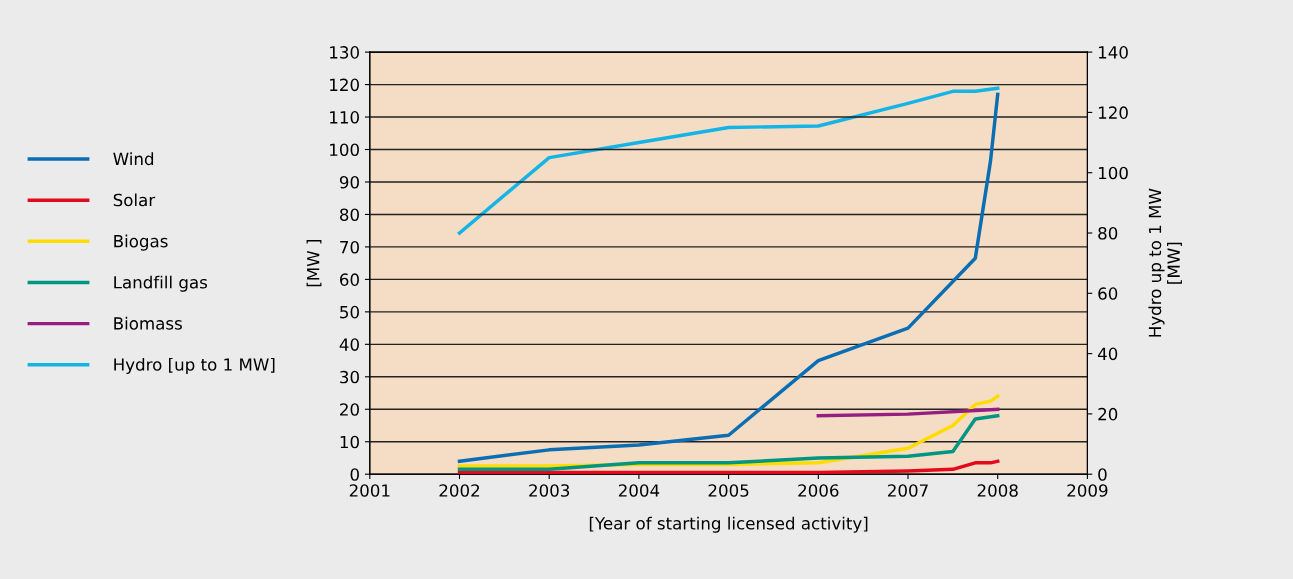  Describe the element at coordinates (369, 490) in the screenshot. I see `x-tick-label: 2001` at that location.